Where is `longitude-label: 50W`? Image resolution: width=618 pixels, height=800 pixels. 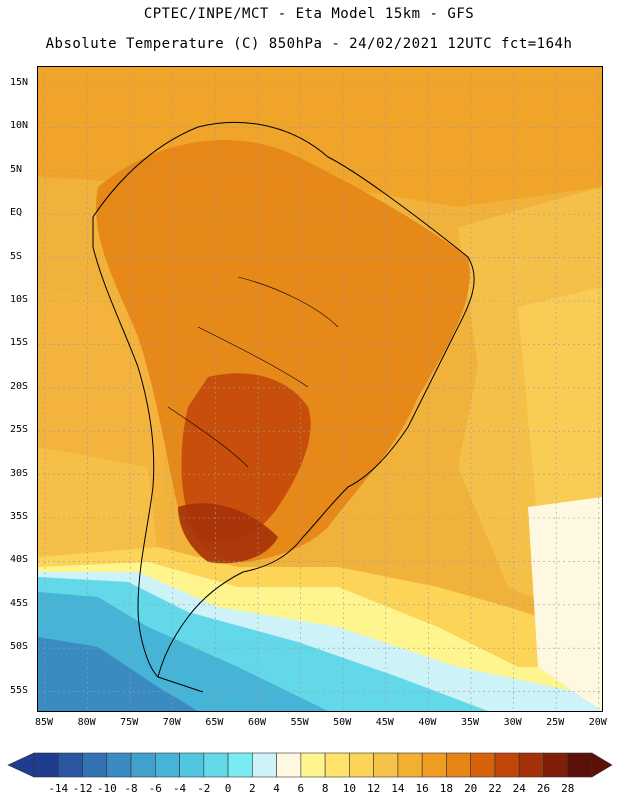 longitude-label: 50W is located at coordinates (342, 722).